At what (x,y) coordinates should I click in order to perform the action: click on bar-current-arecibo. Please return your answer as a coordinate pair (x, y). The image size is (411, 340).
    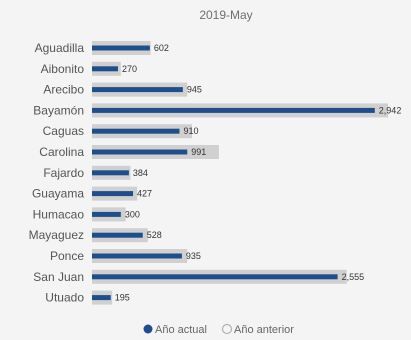
    Looking at the image, I should click on (137, 90).